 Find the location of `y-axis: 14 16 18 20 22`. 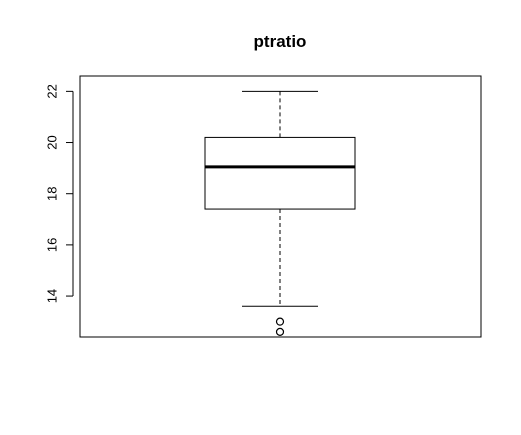

y-axis: 14 16 18 20 22 is located at coordinates (59, 193).